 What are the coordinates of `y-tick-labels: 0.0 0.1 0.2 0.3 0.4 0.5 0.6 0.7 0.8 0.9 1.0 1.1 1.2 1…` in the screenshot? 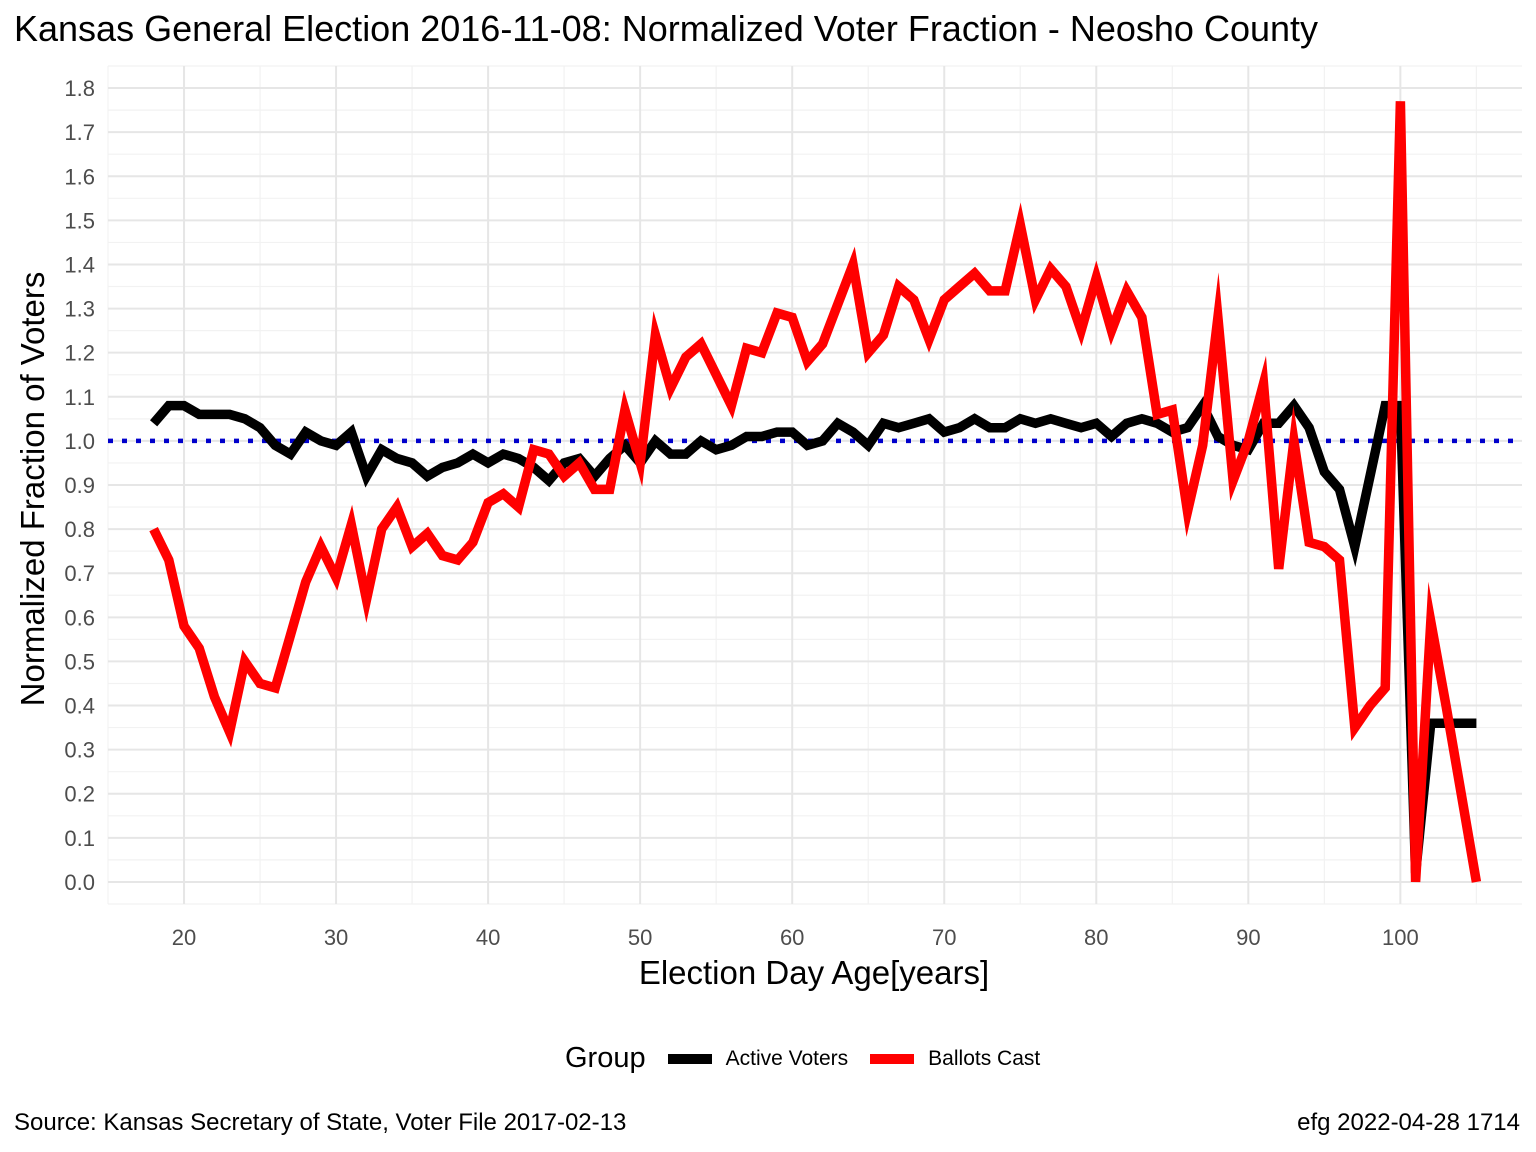 It's located at (79, 485).